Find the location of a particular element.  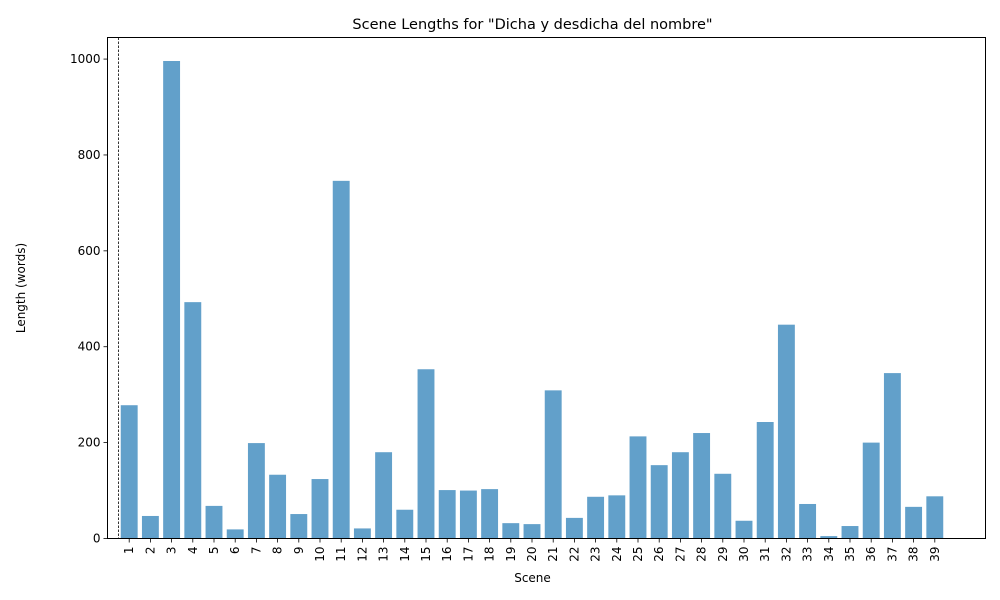

y-tick-label: 600 is located at coordinates (89, 251).